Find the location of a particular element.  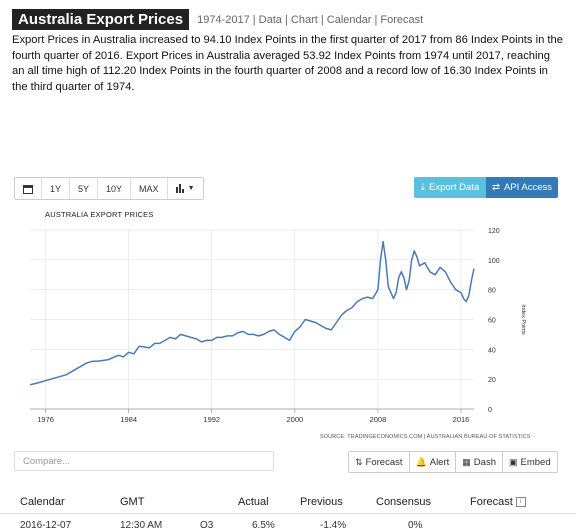

range-max-button: MAX is located at coordinates (149, 188).